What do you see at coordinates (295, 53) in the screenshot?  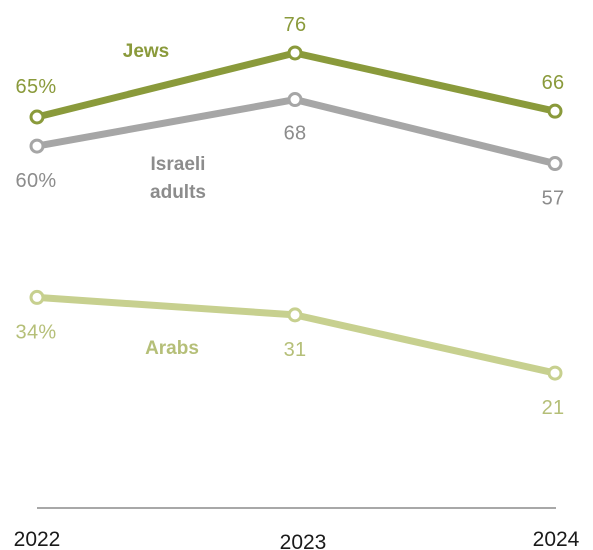 I see `jews-point-2023` at bounding box center [295, 53].